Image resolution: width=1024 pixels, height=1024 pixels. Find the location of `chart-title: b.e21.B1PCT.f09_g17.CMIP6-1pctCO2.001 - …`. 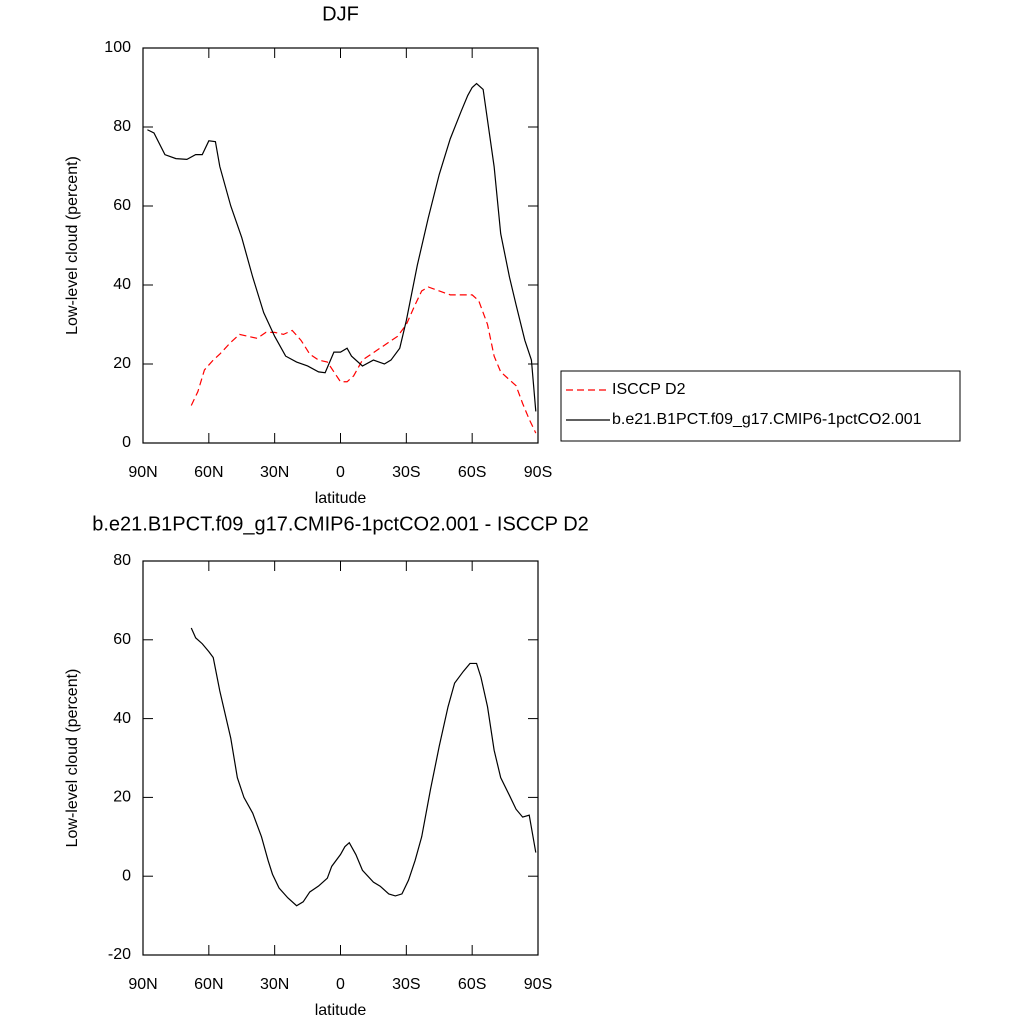

chart-title: b.e21.B1PCT.f09_g17.CMIP6-1pctCO2.001 - … is located at coordinates (340, 524).